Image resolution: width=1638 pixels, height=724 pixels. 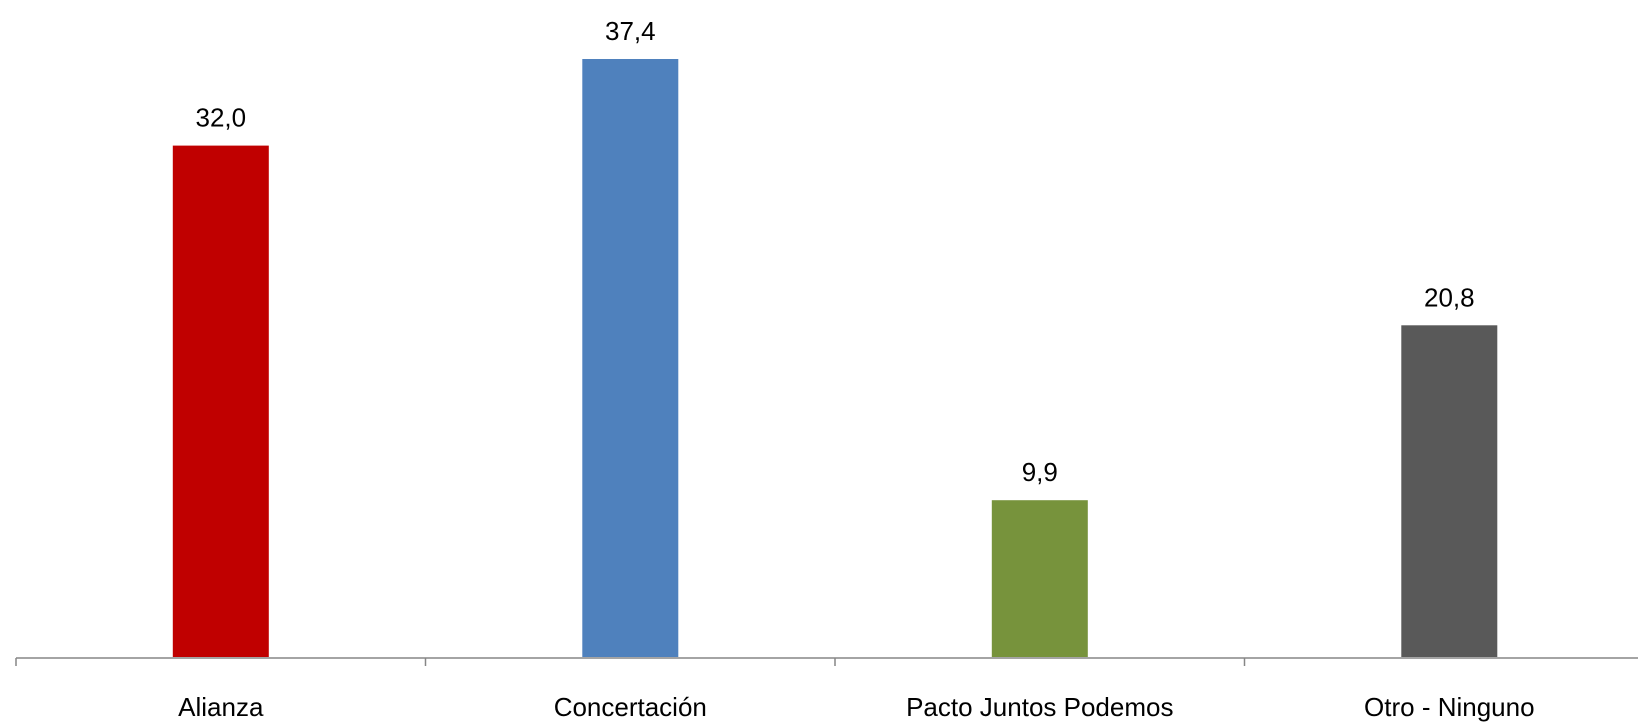 What do you see at coordinates (1449, 491) in the screenshot?
I see `bar-otro-ninguno` at bounding box center [1449, 491].